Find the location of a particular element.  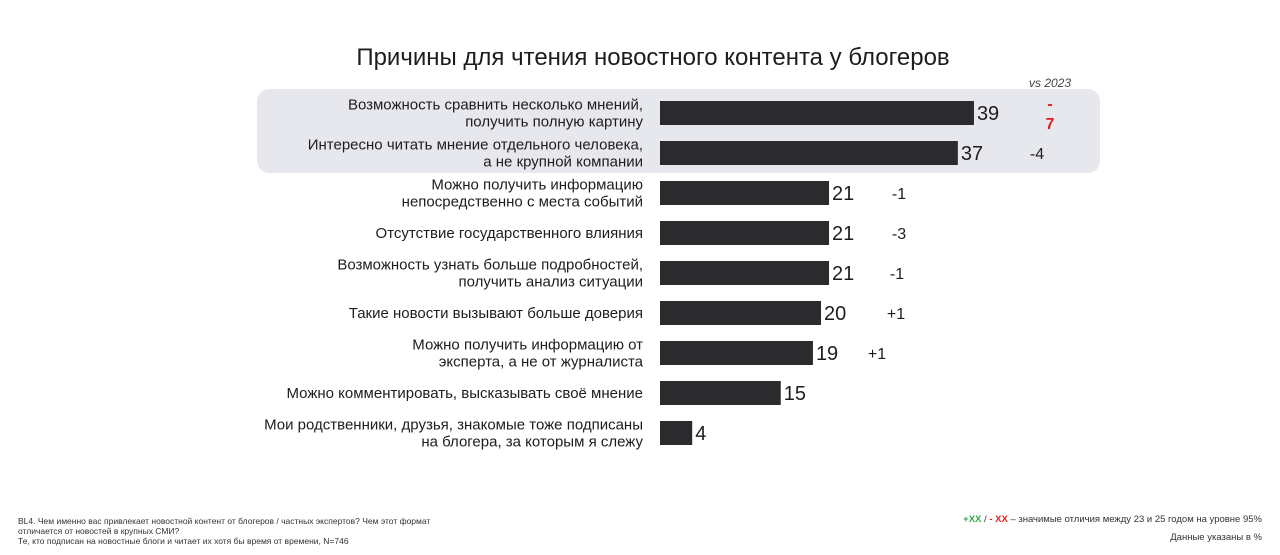

category-label-line: Возможность сравнить несколько мнений, is located at coordinates (495, 105).